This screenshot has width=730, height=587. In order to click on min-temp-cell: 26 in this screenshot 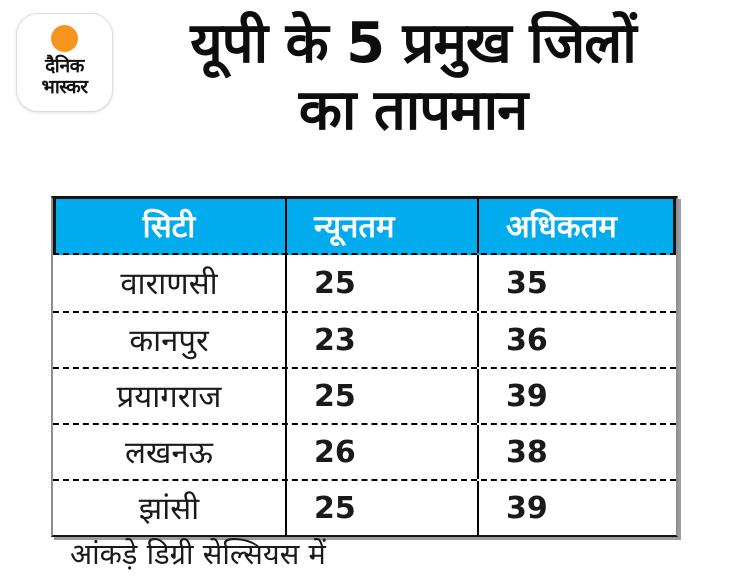, I will do `click(381, 452)`.